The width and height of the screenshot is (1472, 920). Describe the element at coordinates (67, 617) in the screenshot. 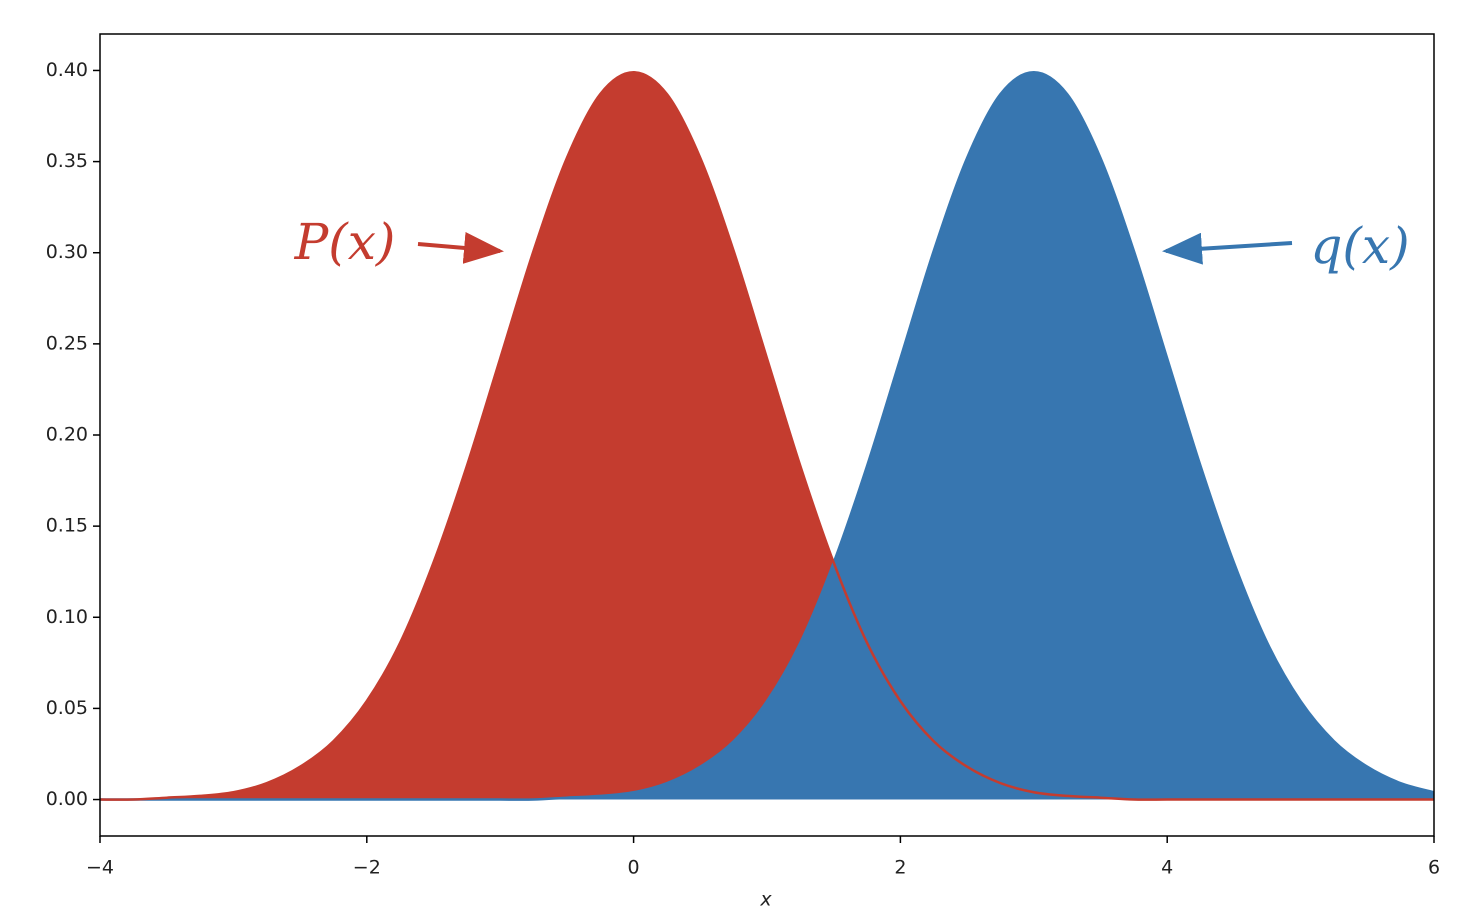

I see `y-tick-label: 0.10` at that location.